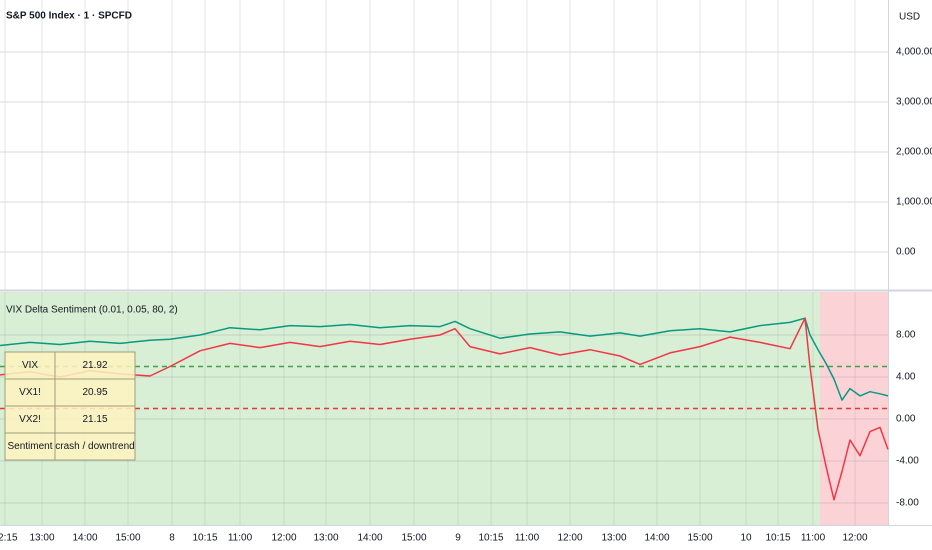 The width and height of the screenshot is (932, 550). Describe the element at coordinates (906, 377) in the screenshot. I see `y-tick-label: 4.00` at that location.